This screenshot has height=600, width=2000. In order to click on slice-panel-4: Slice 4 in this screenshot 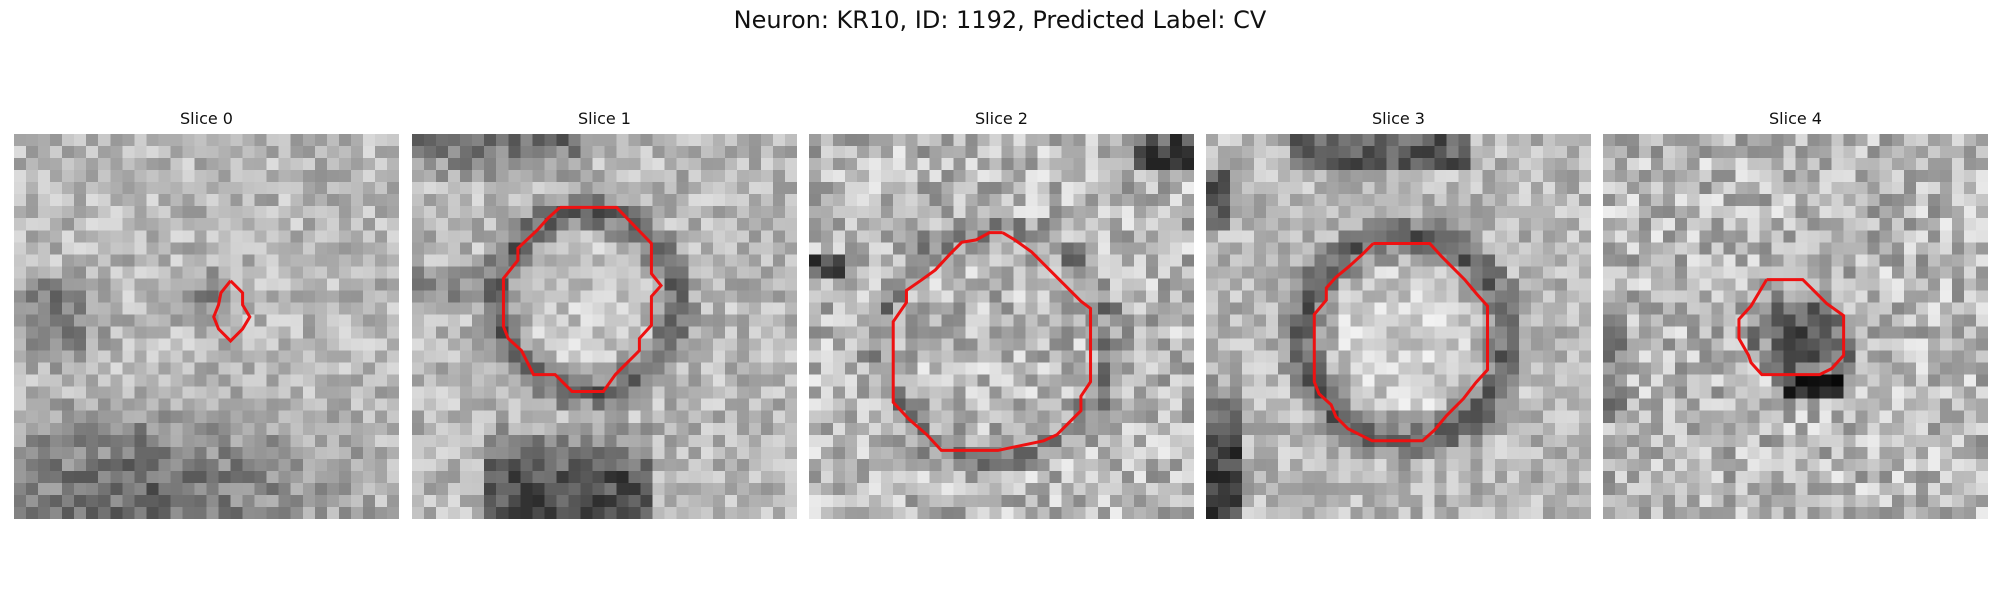, I will do `click(1795, 313)`.